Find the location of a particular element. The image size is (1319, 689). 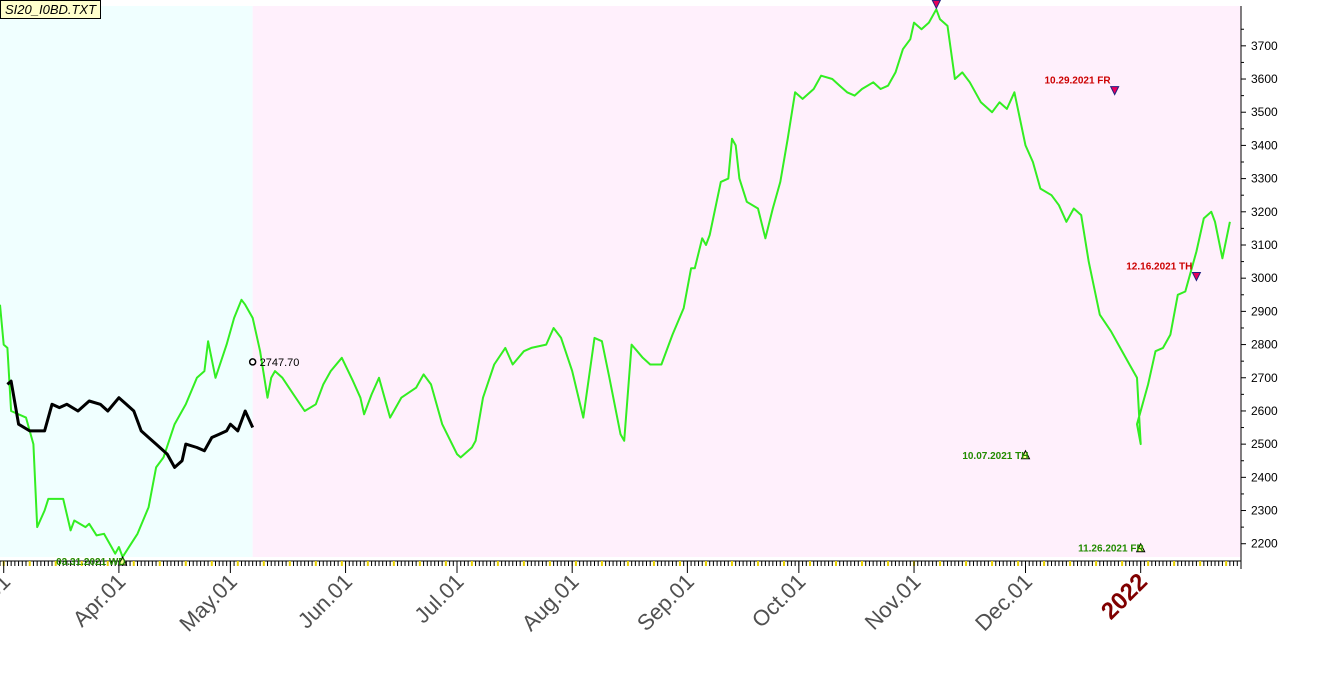

y-tick-label-2600: 2600 is located at coordinates (1264, 411).